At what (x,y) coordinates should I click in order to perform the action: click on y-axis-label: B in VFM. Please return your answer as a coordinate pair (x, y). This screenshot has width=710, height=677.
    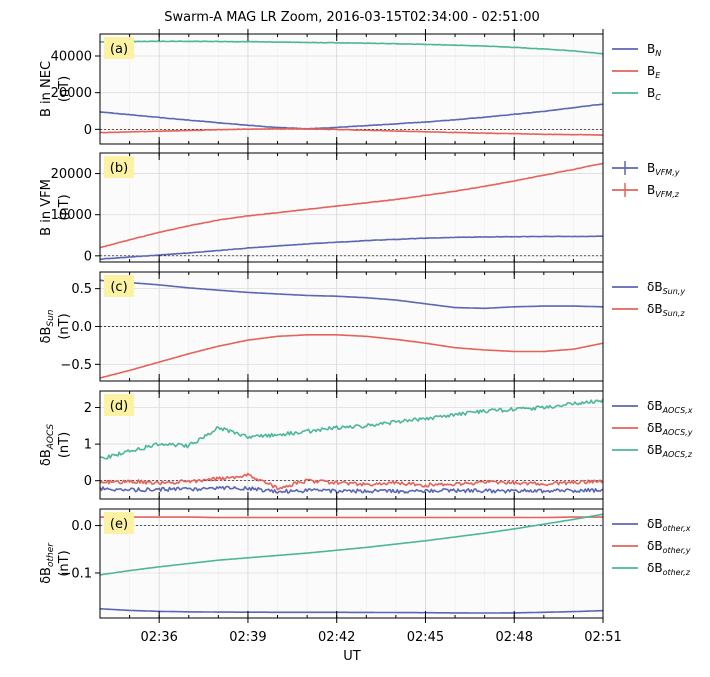
    Looking at the image, I should click on (46, 207).